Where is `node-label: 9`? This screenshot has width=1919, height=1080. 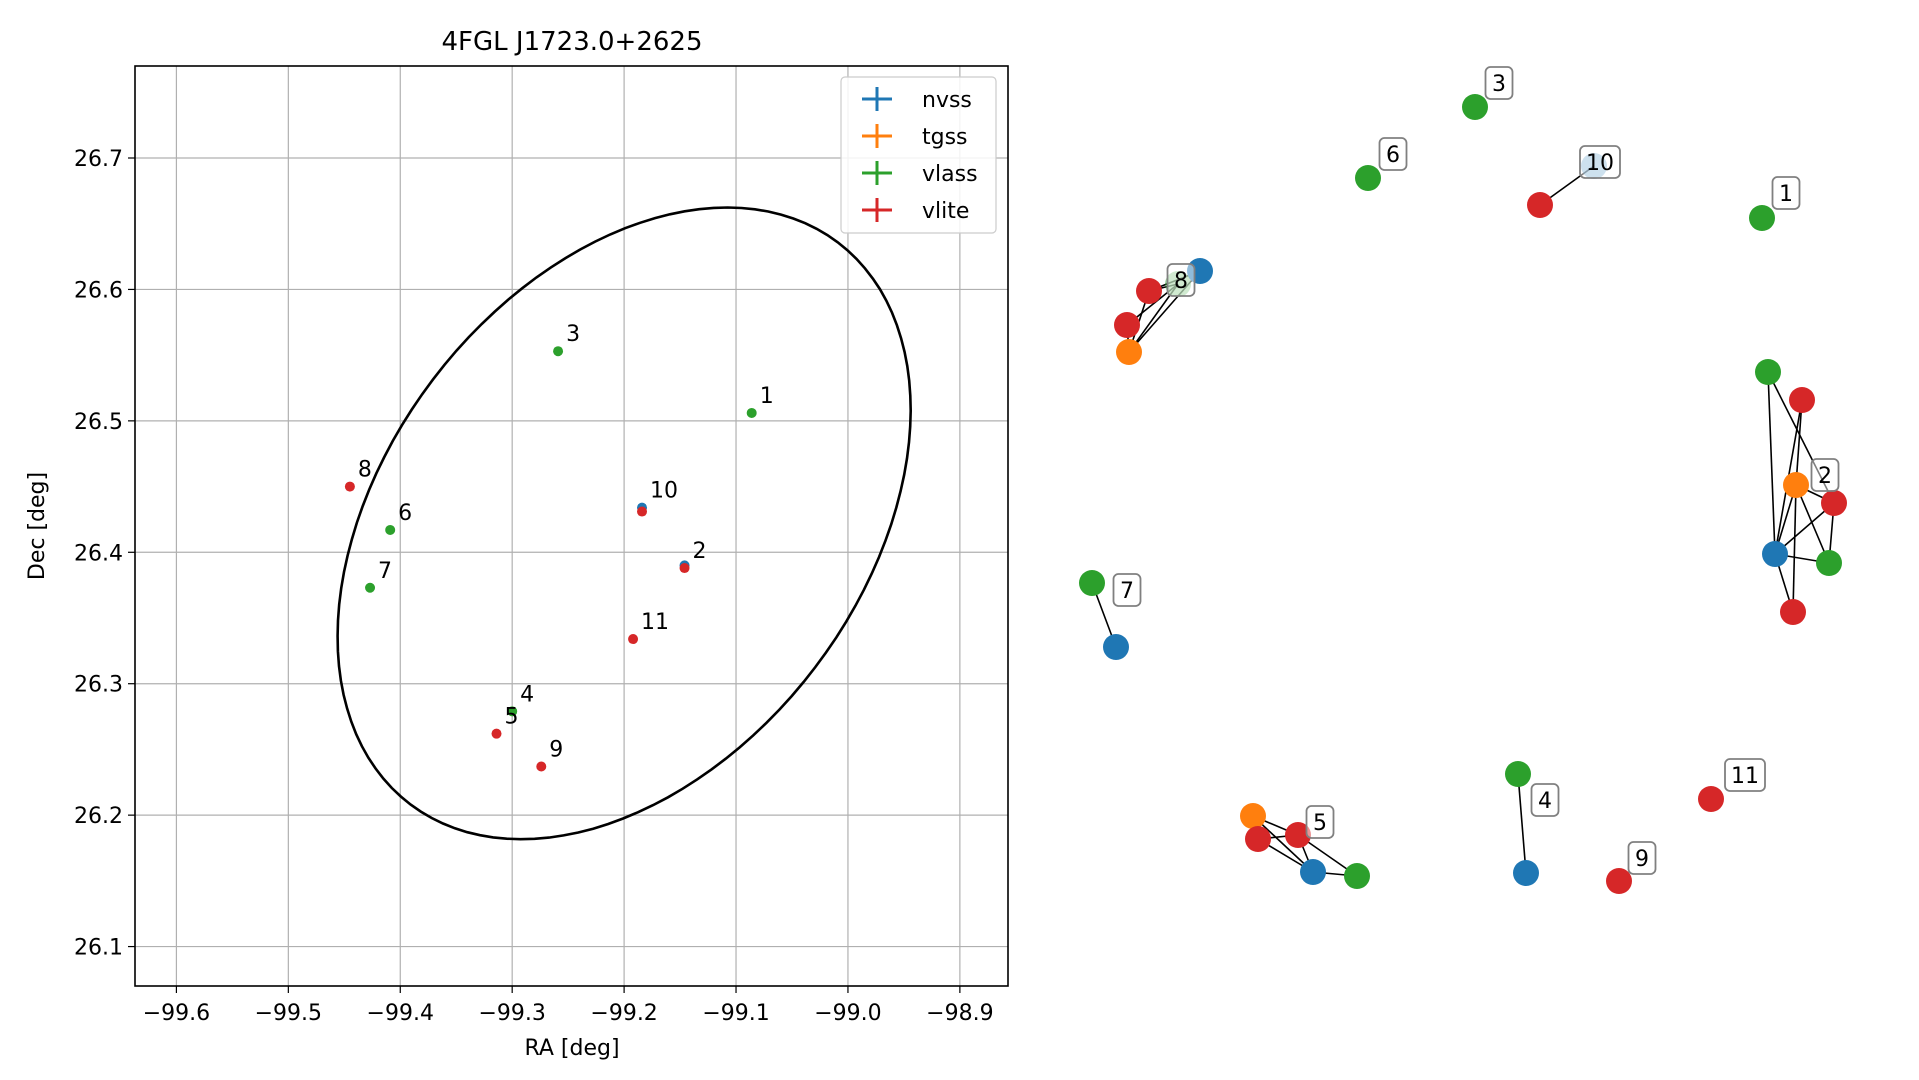
node-label: 9 is located at coordinates (1642, 858).